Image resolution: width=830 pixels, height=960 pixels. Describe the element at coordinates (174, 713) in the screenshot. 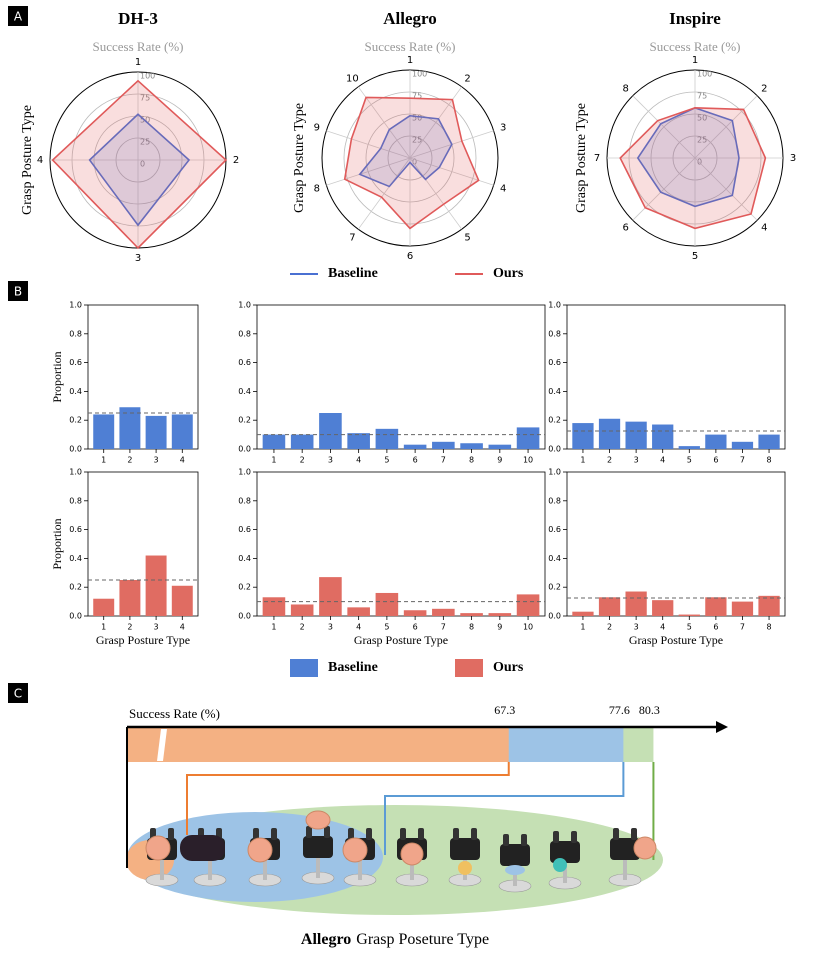

I see `x-axis-label: Success Rate (%)` at that location.